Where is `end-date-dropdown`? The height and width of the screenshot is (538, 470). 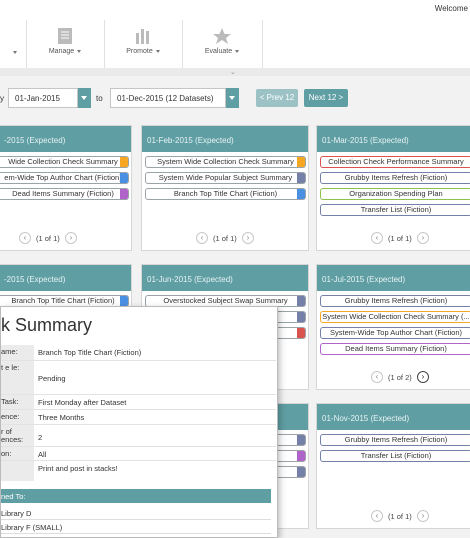 end-date-dropdown is located at coordinates (232, 98).